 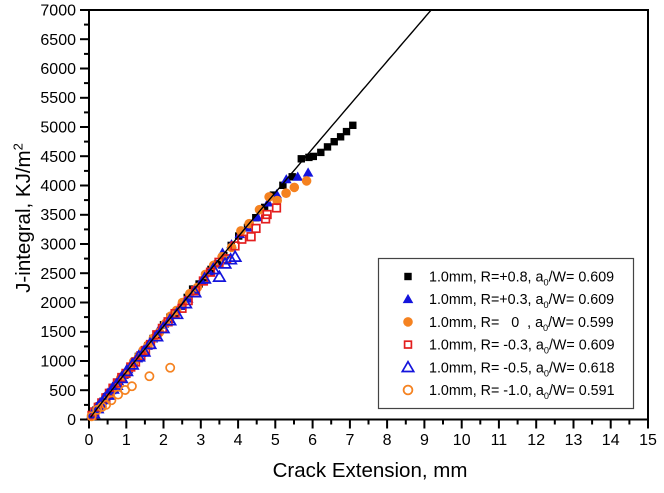 I want to click on svg-text: 1, so click(x=126, y=440).